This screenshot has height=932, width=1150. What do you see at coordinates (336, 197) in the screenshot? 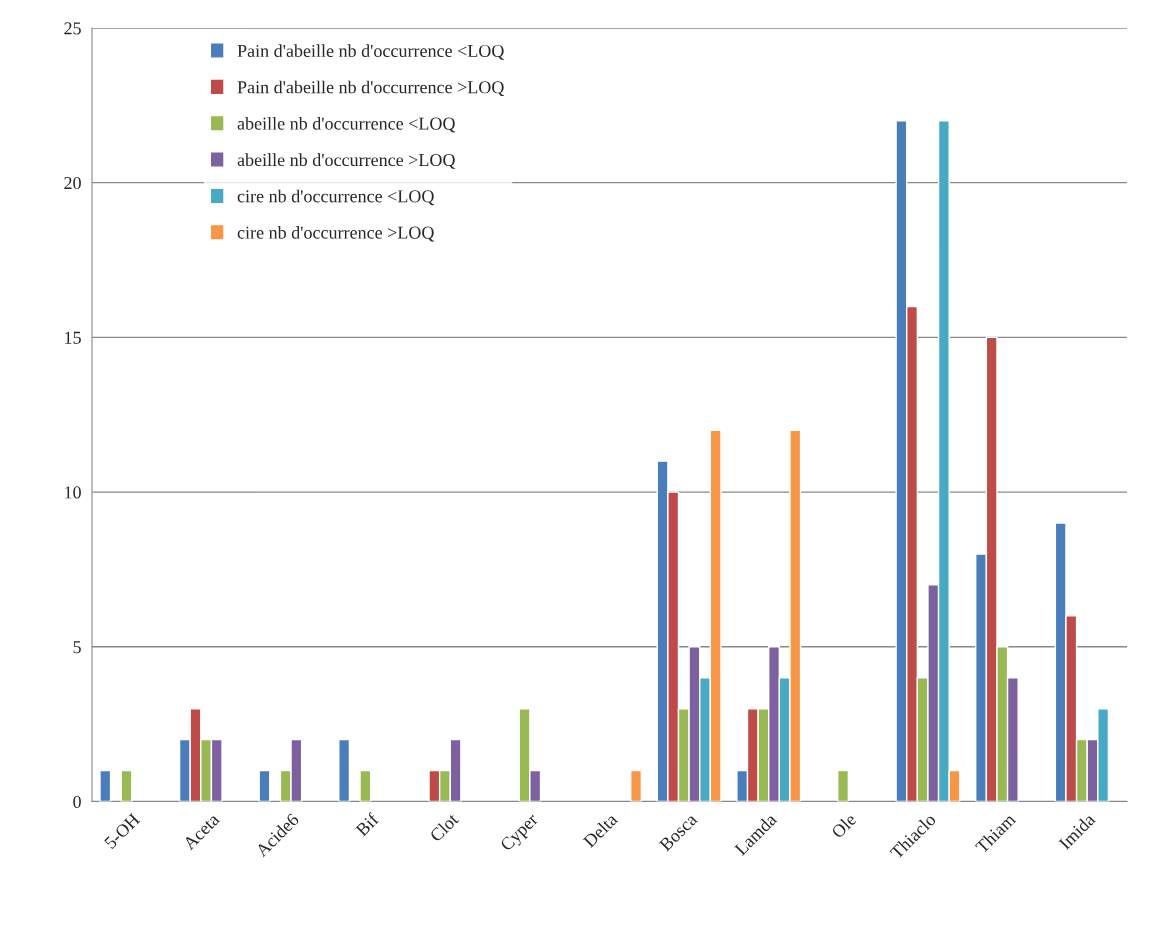
I see `legend-label: cire nb d'occurrence <LOQ` at bounding box center [336, 197].